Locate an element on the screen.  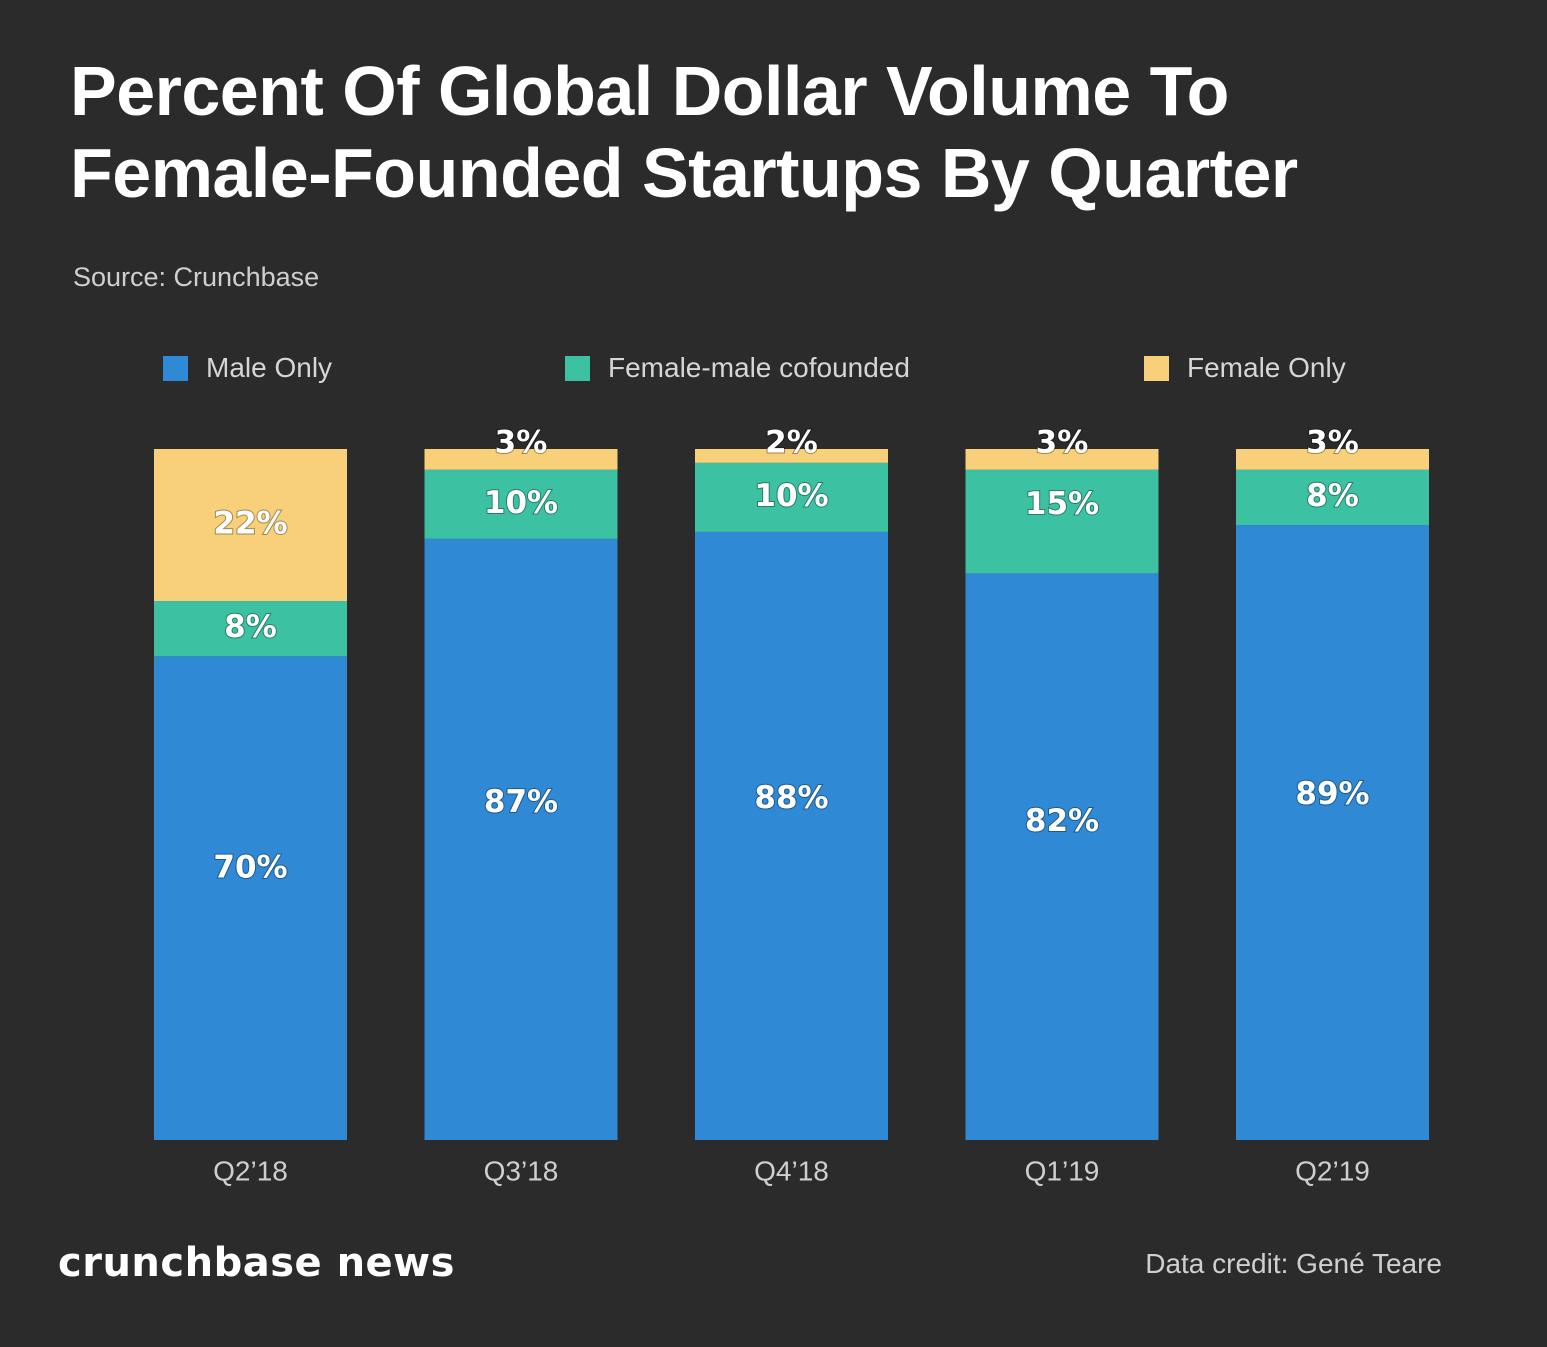
x-tick-label-q3-18: Q3’18 is located at coordinates (521, 1170).